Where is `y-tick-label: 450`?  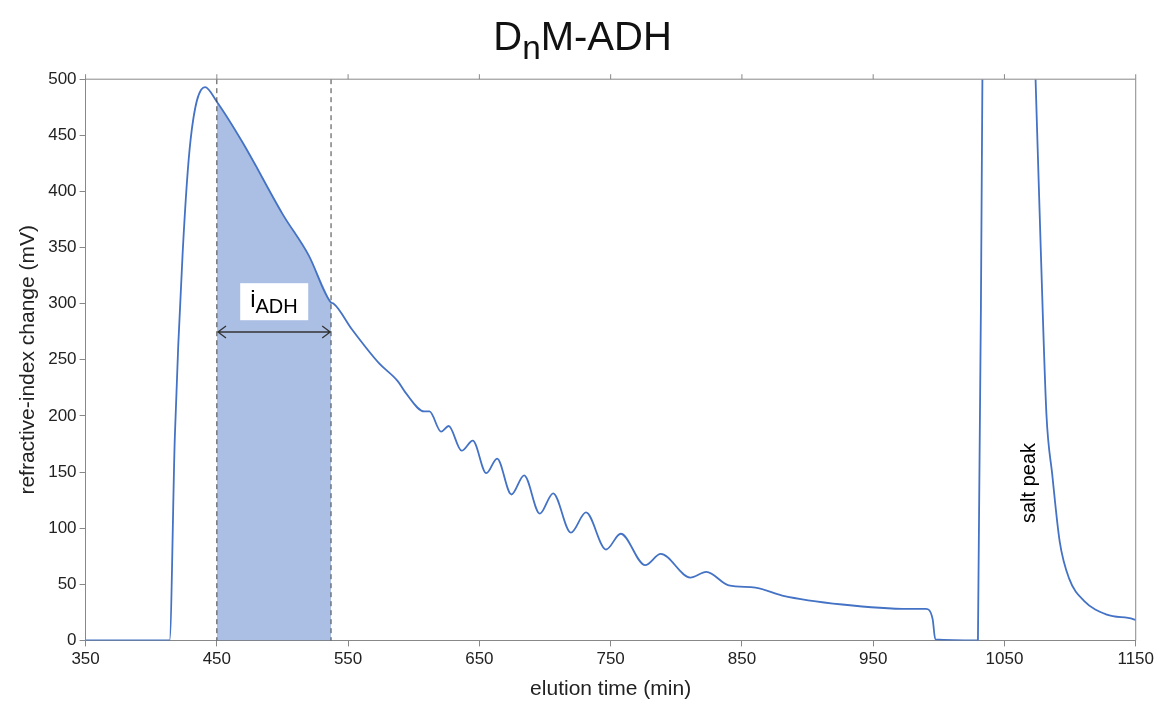
y-tick-label: 450 is located at coordinates (62, 135).